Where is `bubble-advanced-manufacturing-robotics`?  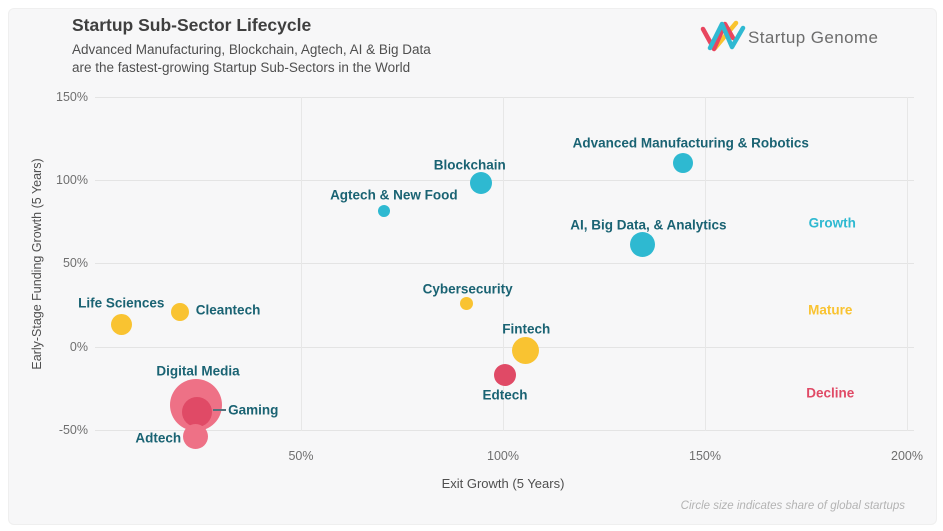
bubble-advanced-manufacturing-robotics is located at coordinates (682, 162).